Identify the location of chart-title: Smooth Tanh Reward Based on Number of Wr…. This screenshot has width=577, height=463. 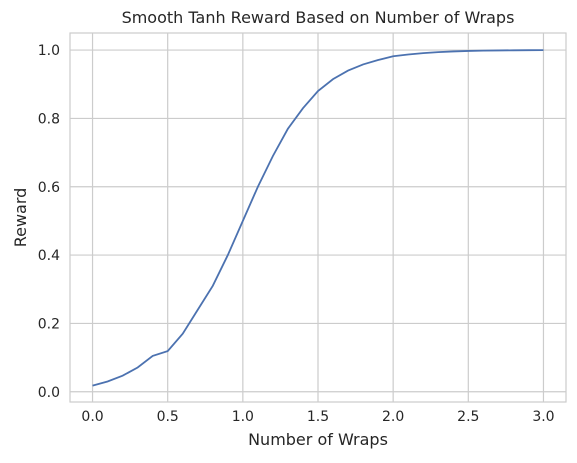
(318, 17).